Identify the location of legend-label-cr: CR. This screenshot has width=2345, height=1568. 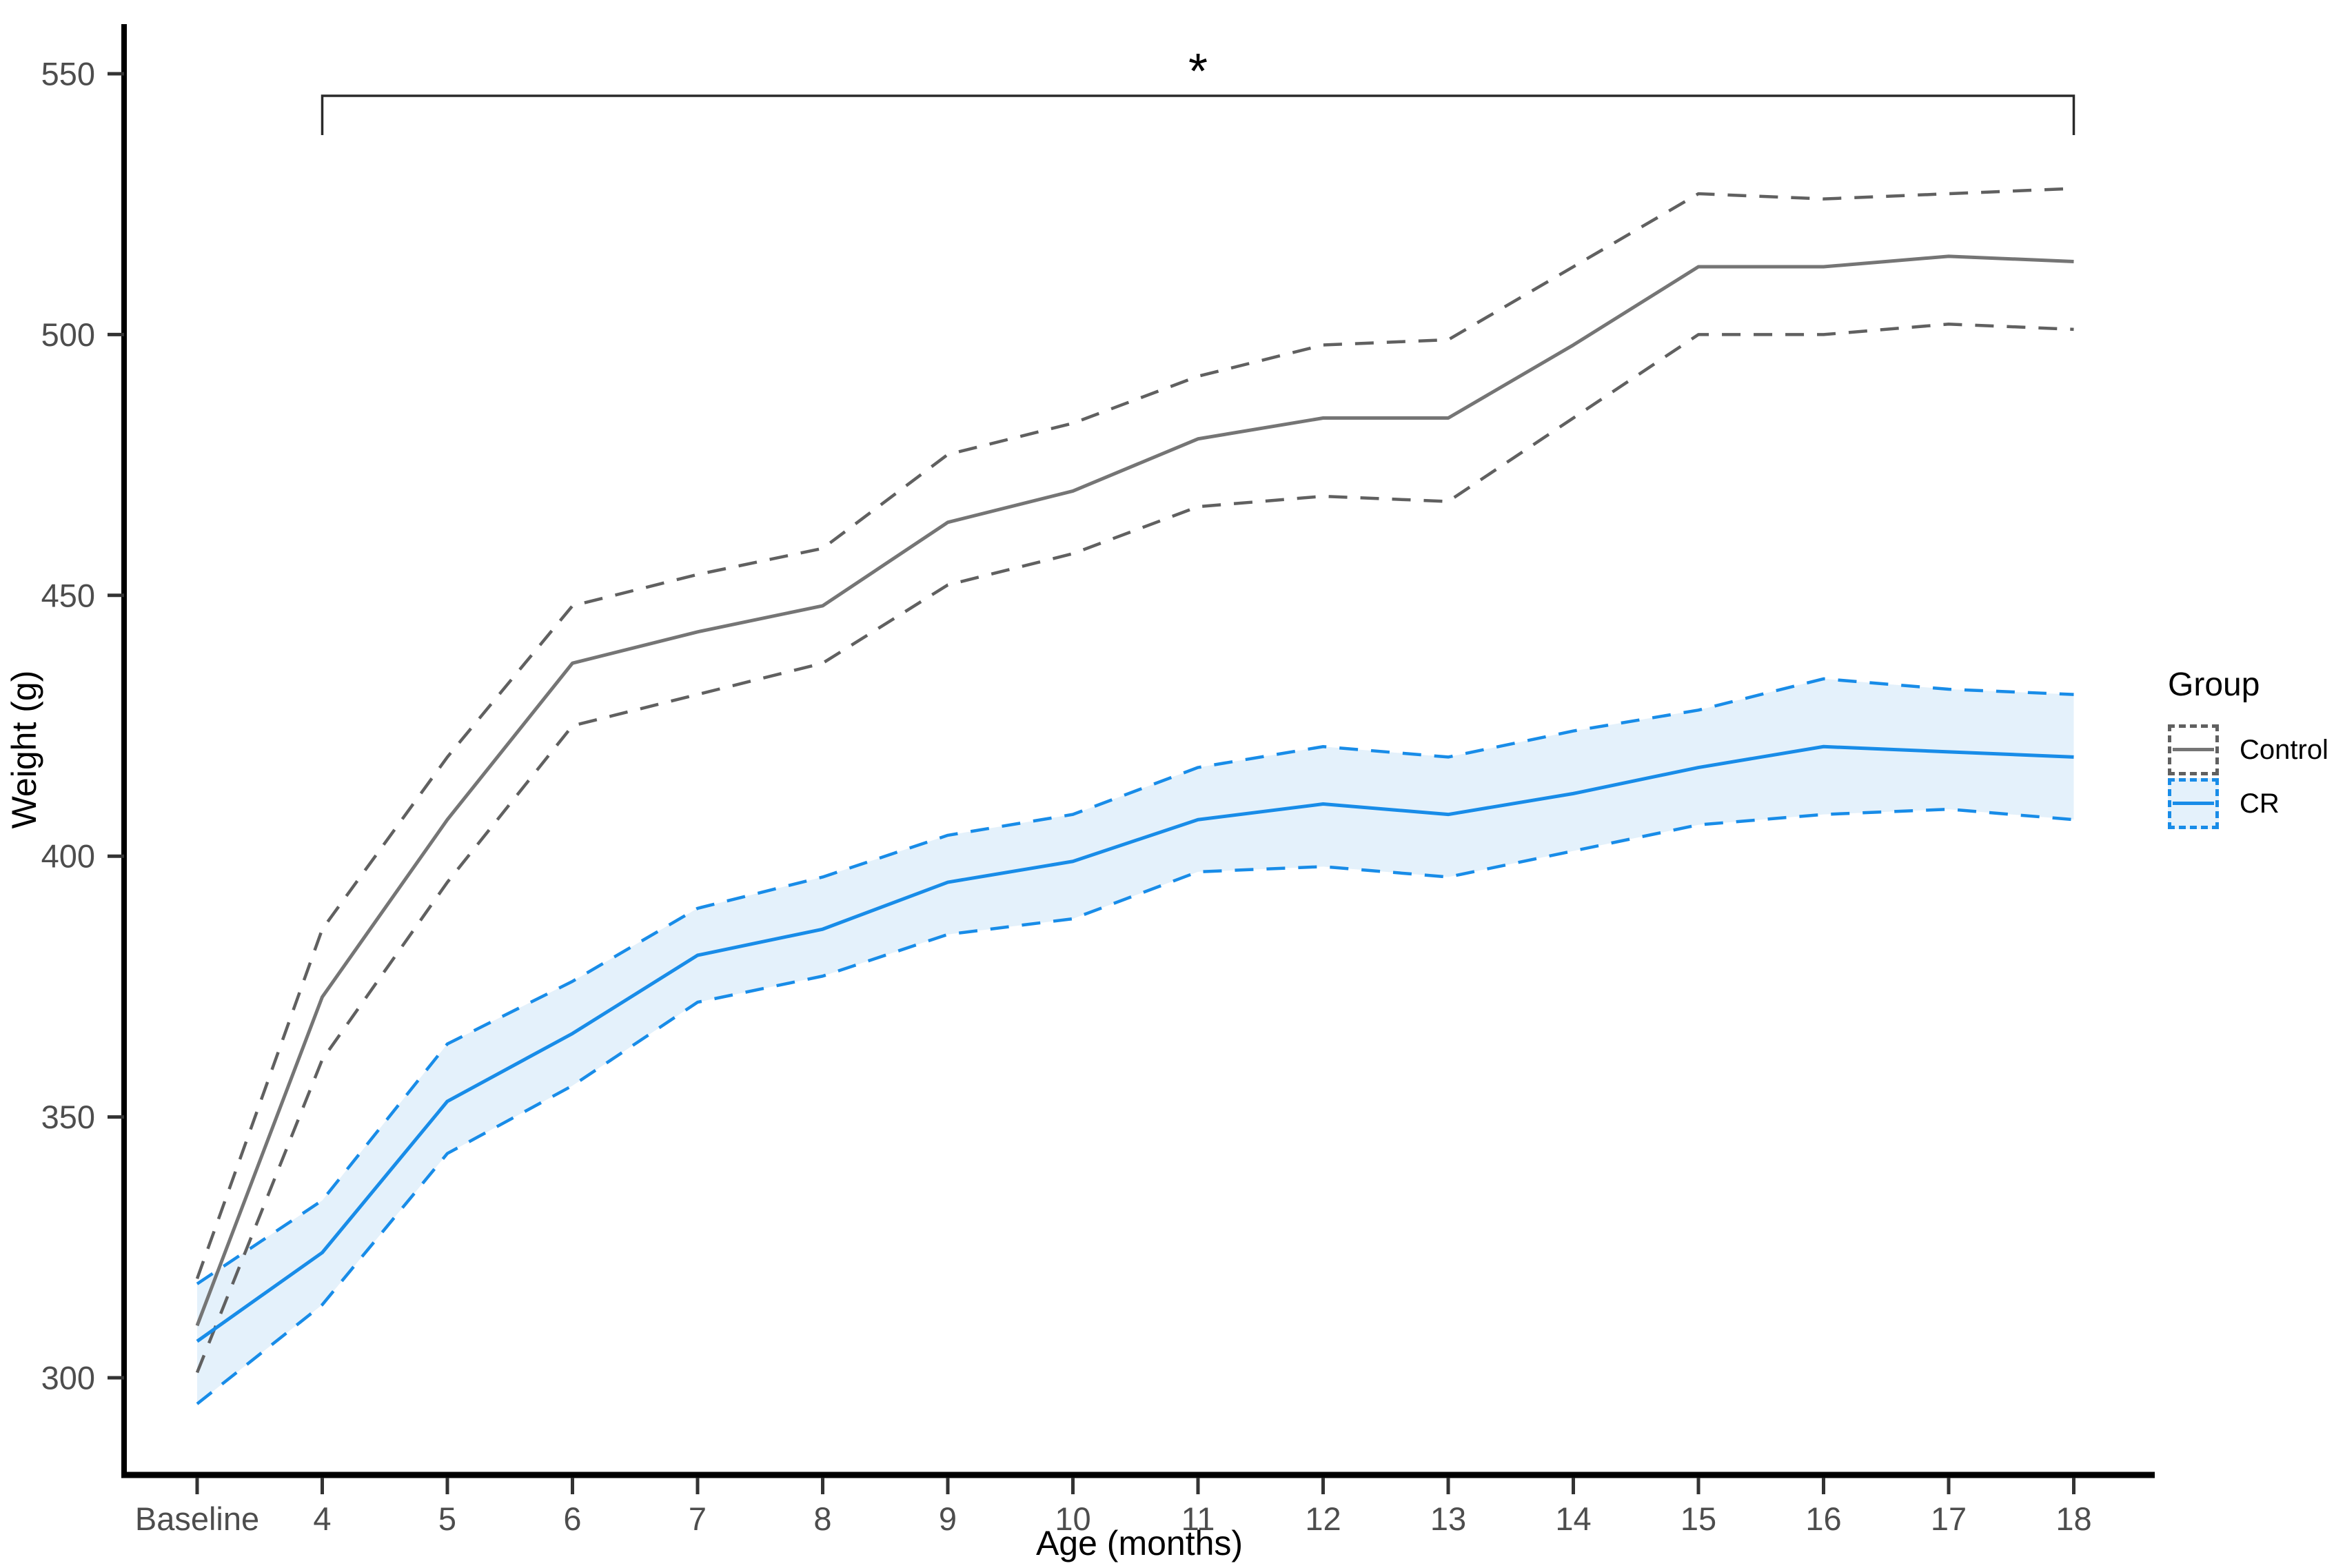
(2260, 803).